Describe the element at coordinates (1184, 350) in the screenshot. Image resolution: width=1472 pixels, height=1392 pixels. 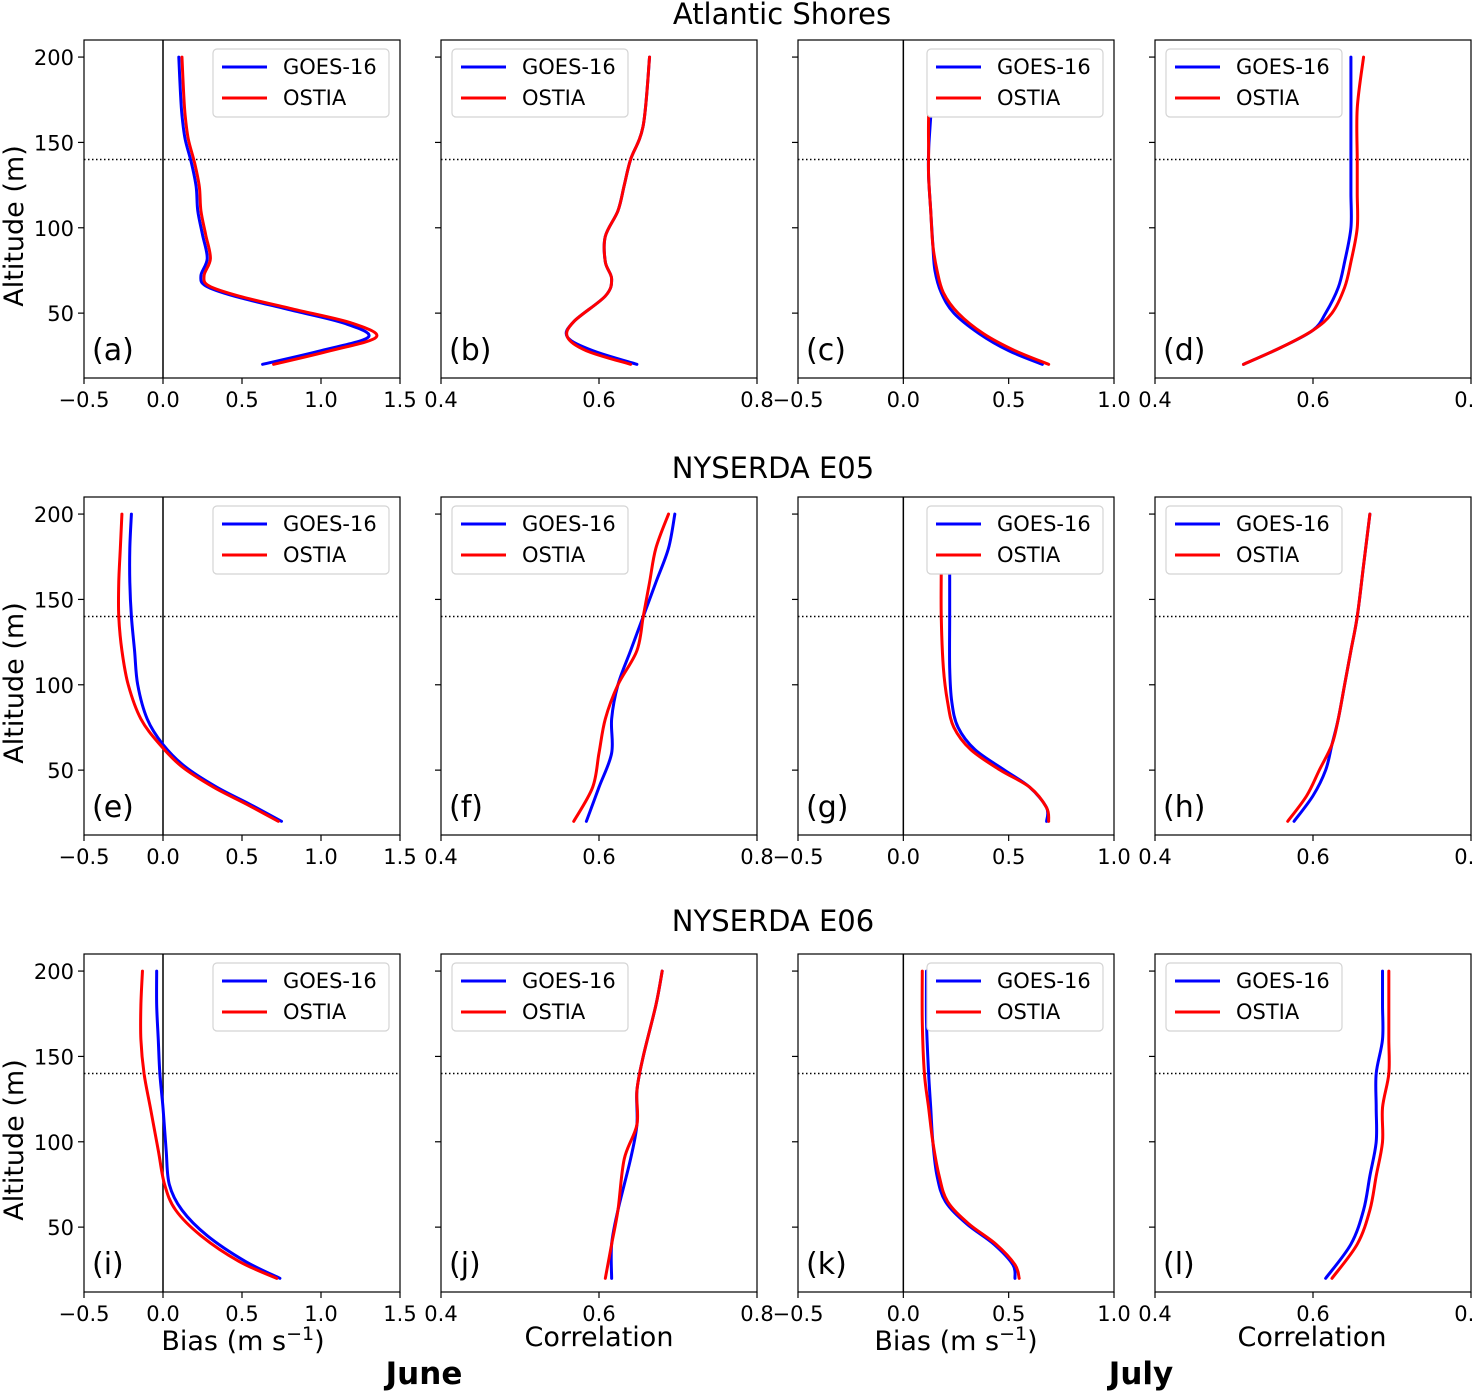
I see `panel-label: (d)` at that location.